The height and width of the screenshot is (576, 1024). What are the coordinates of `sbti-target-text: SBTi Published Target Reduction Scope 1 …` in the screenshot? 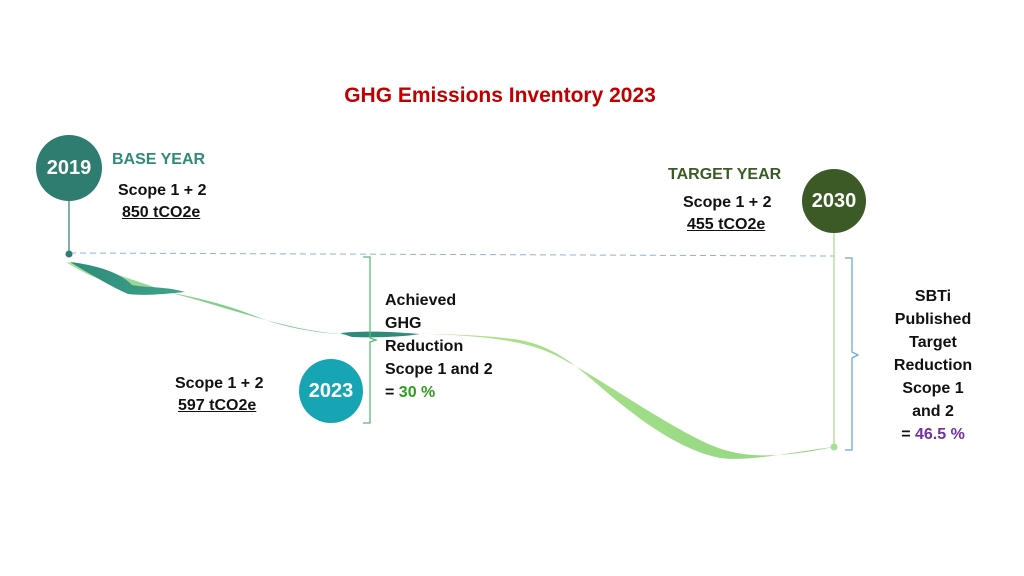 It's located at (933, 365).